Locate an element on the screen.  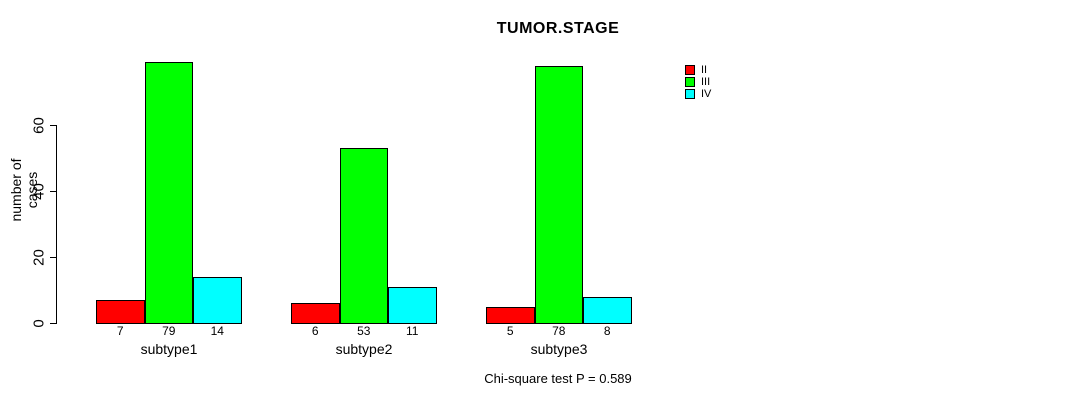
bar-value-label: 14 is located at coordinates (217, 331).